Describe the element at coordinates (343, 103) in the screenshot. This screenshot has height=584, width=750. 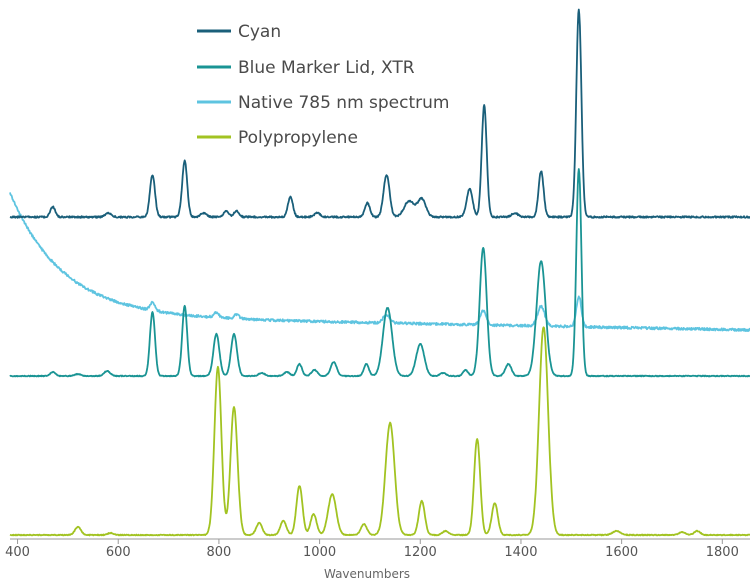
I see `legend-label-native-785: Native 785 nm spectrum` at that location.